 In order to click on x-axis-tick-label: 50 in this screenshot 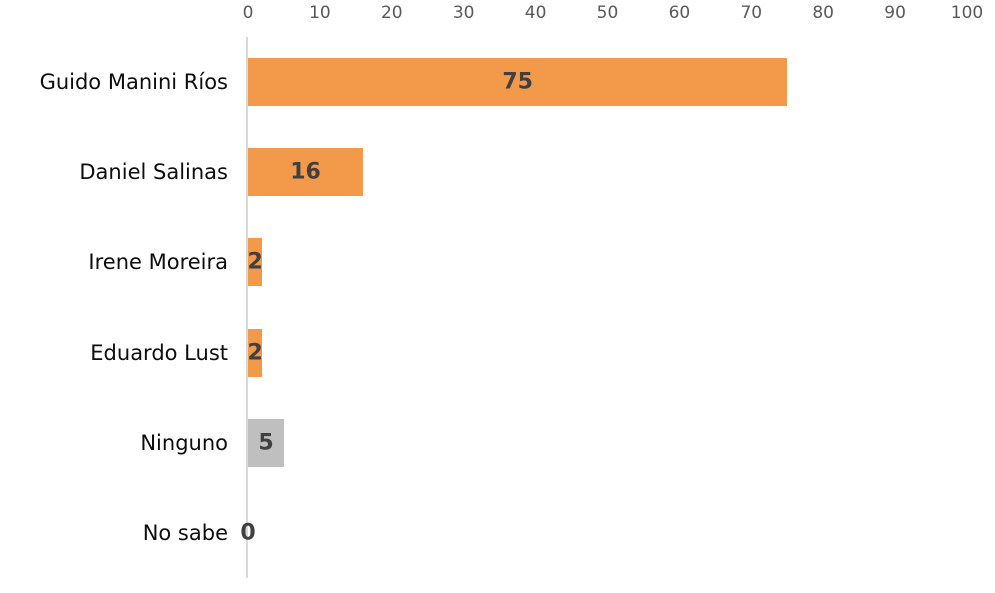, I will do `click(607, 13)`.